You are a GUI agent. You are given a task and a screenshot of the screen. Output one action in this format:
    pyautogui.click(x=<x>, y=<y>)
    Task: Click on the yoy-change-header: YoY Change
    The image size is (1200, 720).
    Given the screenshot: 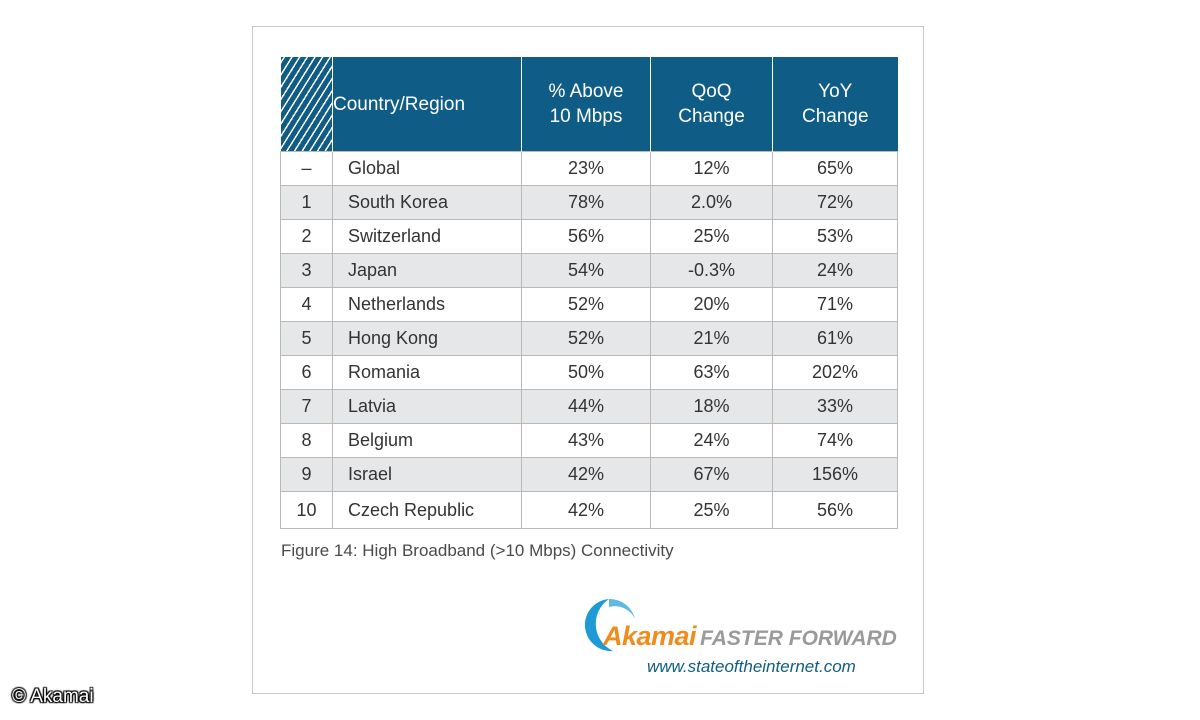 What is the action you would take?
    pyautogui.click(x=835, y=104)
    